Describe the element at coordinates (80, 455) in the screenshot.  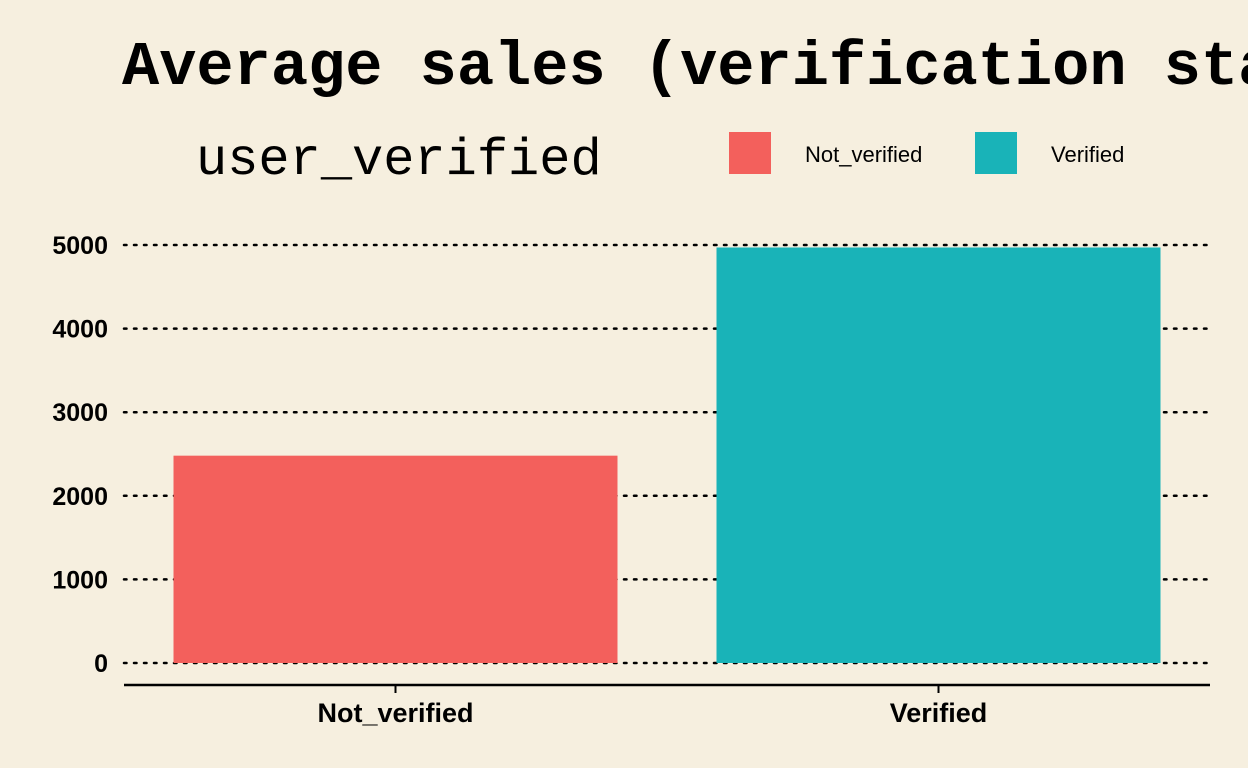
I see `y-axis: 0 1000 2000 3000 4000 5000` at that location.